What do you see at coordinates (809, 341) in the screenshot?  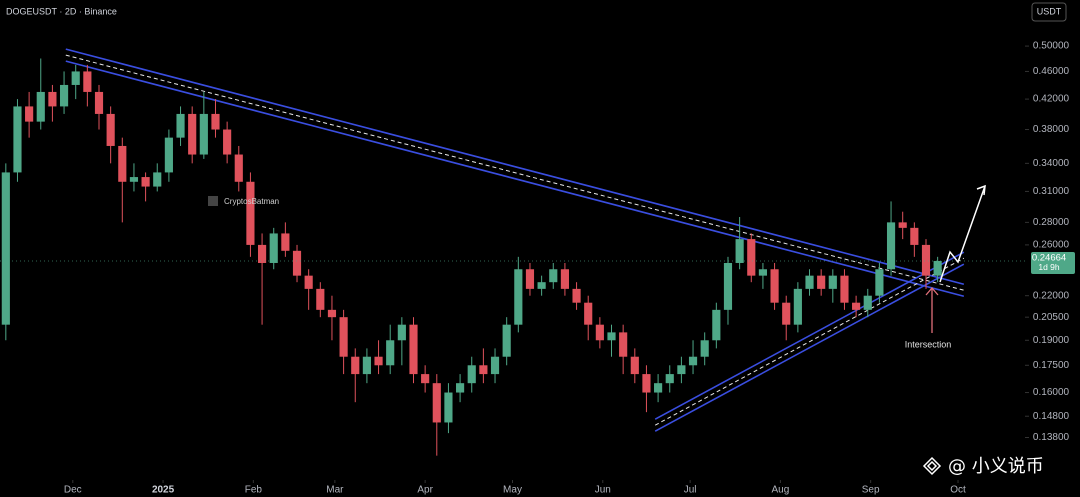 I see `channel-center` at bounding box center [809, 341].